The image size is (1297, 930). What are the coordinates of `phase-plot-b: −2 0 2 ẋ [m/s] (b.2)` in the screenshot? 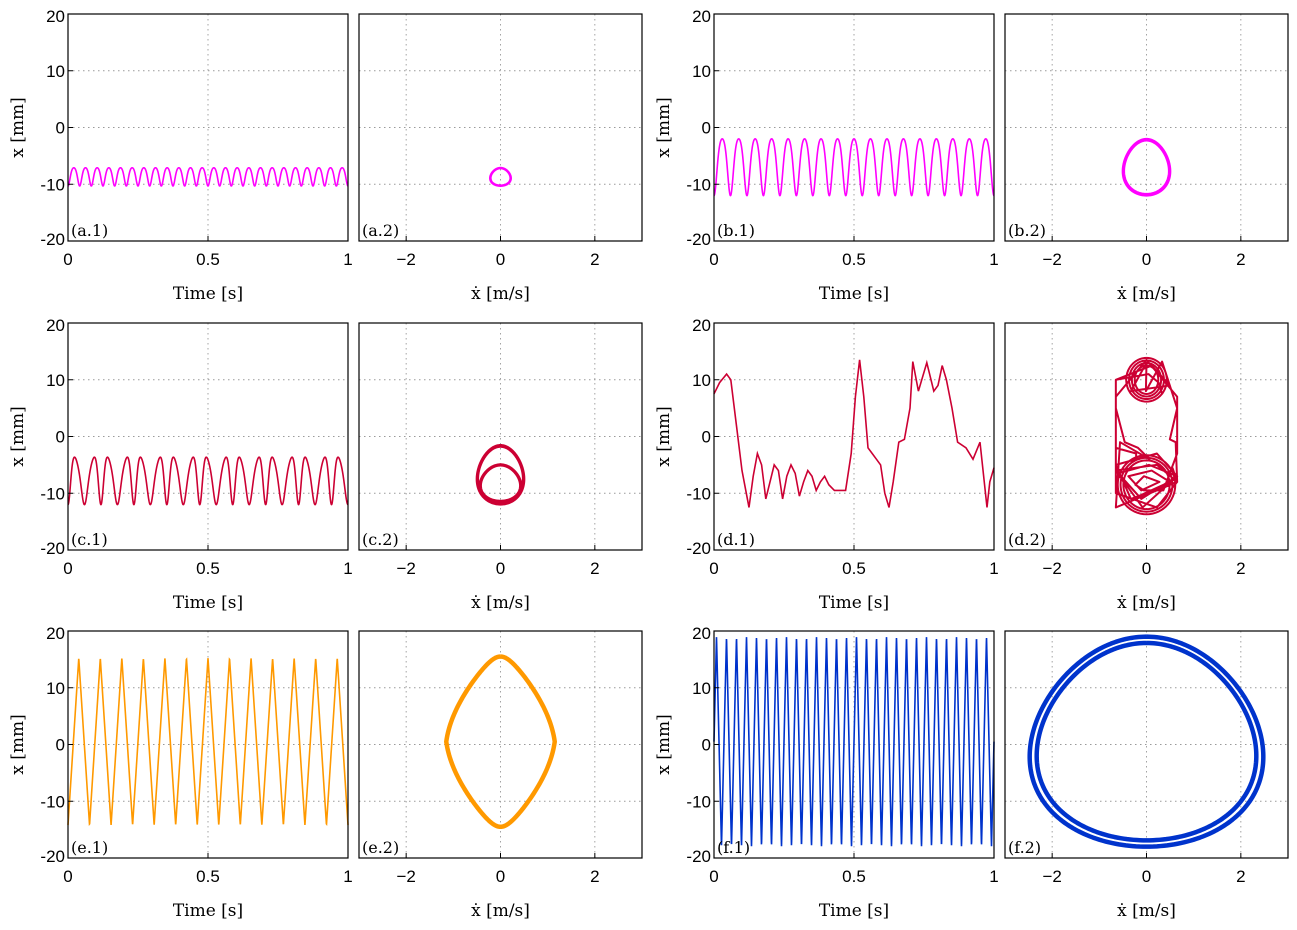 It's located at (1146, 158).